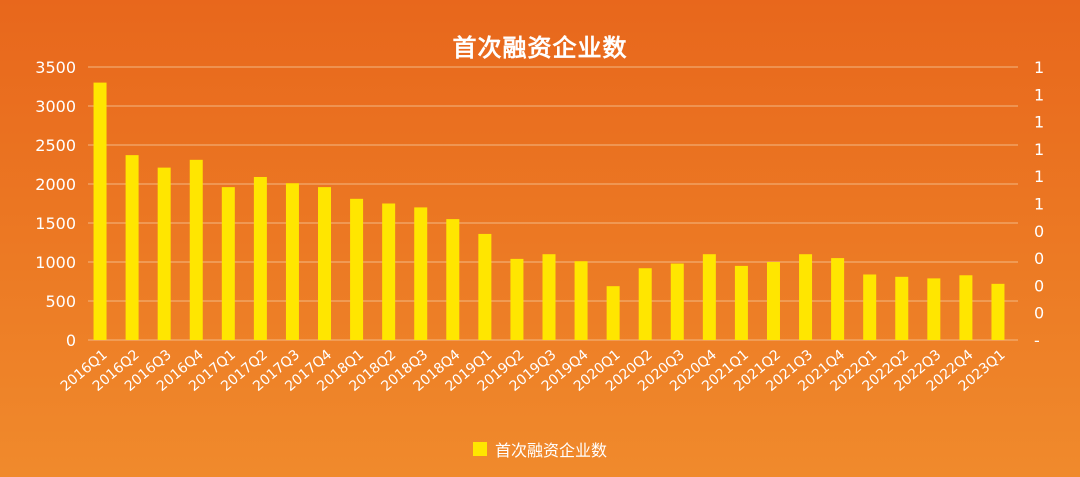 Image resolution: width=1080 pixels, height=477 pixels. Describe the element at coordinates (55, 262) in the screenshot. I see `y-tick-label: 1000` at that location.